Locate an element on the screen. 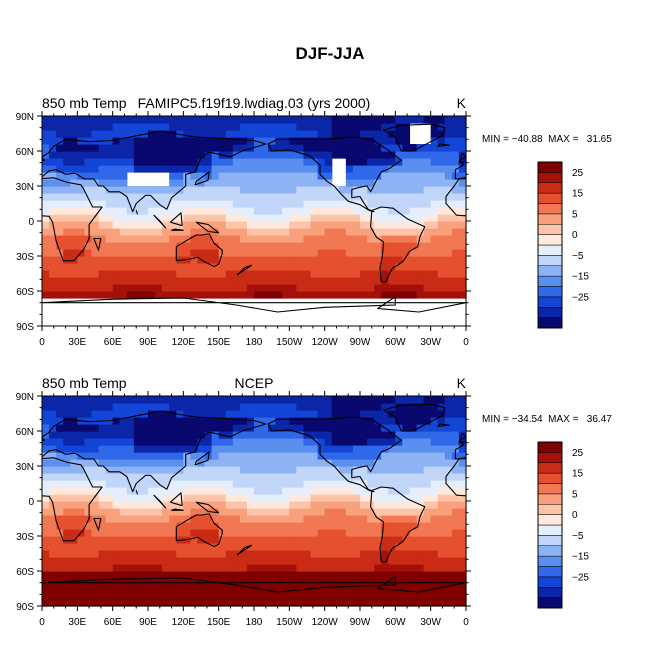  colorbar-label: −25 is located at coordinates (580, 577).